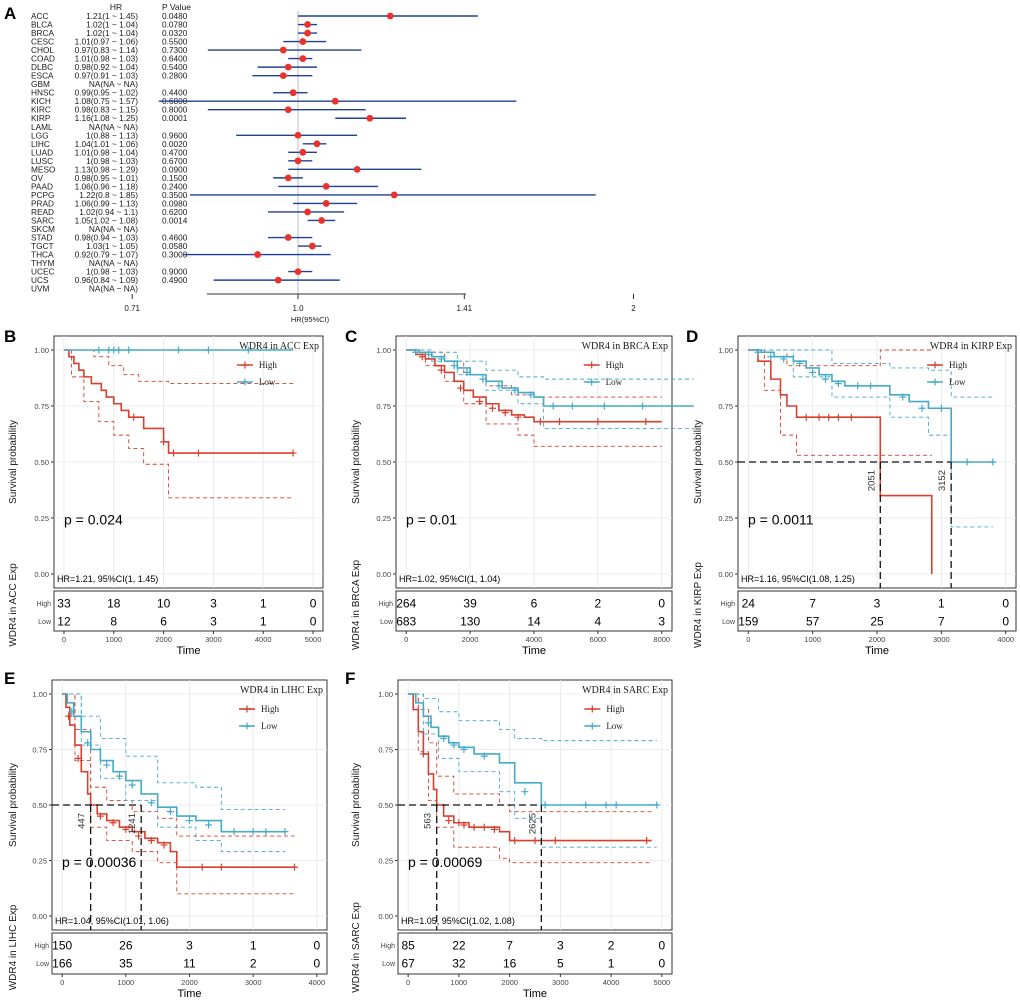  Describe the element at coordinates (107, 238) in the screenshot. I see `forest-hr-label: 0.98(0.94 ~ 1.03)` at that location.